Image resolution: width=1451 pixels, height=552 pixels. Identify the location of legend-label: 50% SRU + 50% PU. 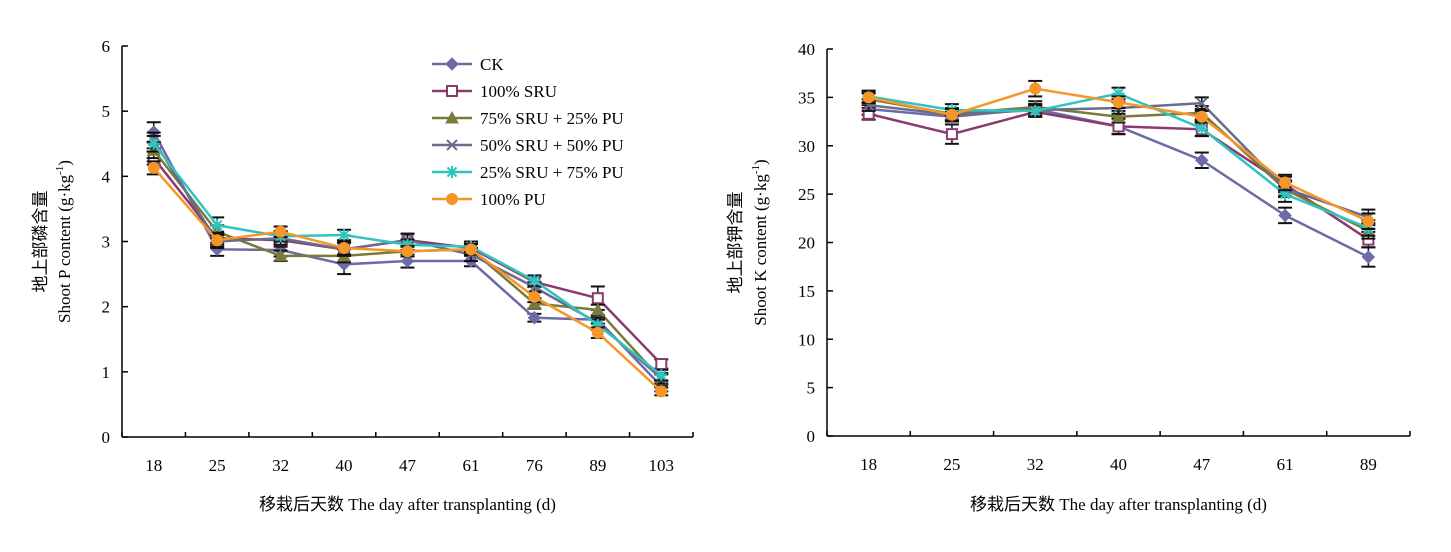
(552, 145).